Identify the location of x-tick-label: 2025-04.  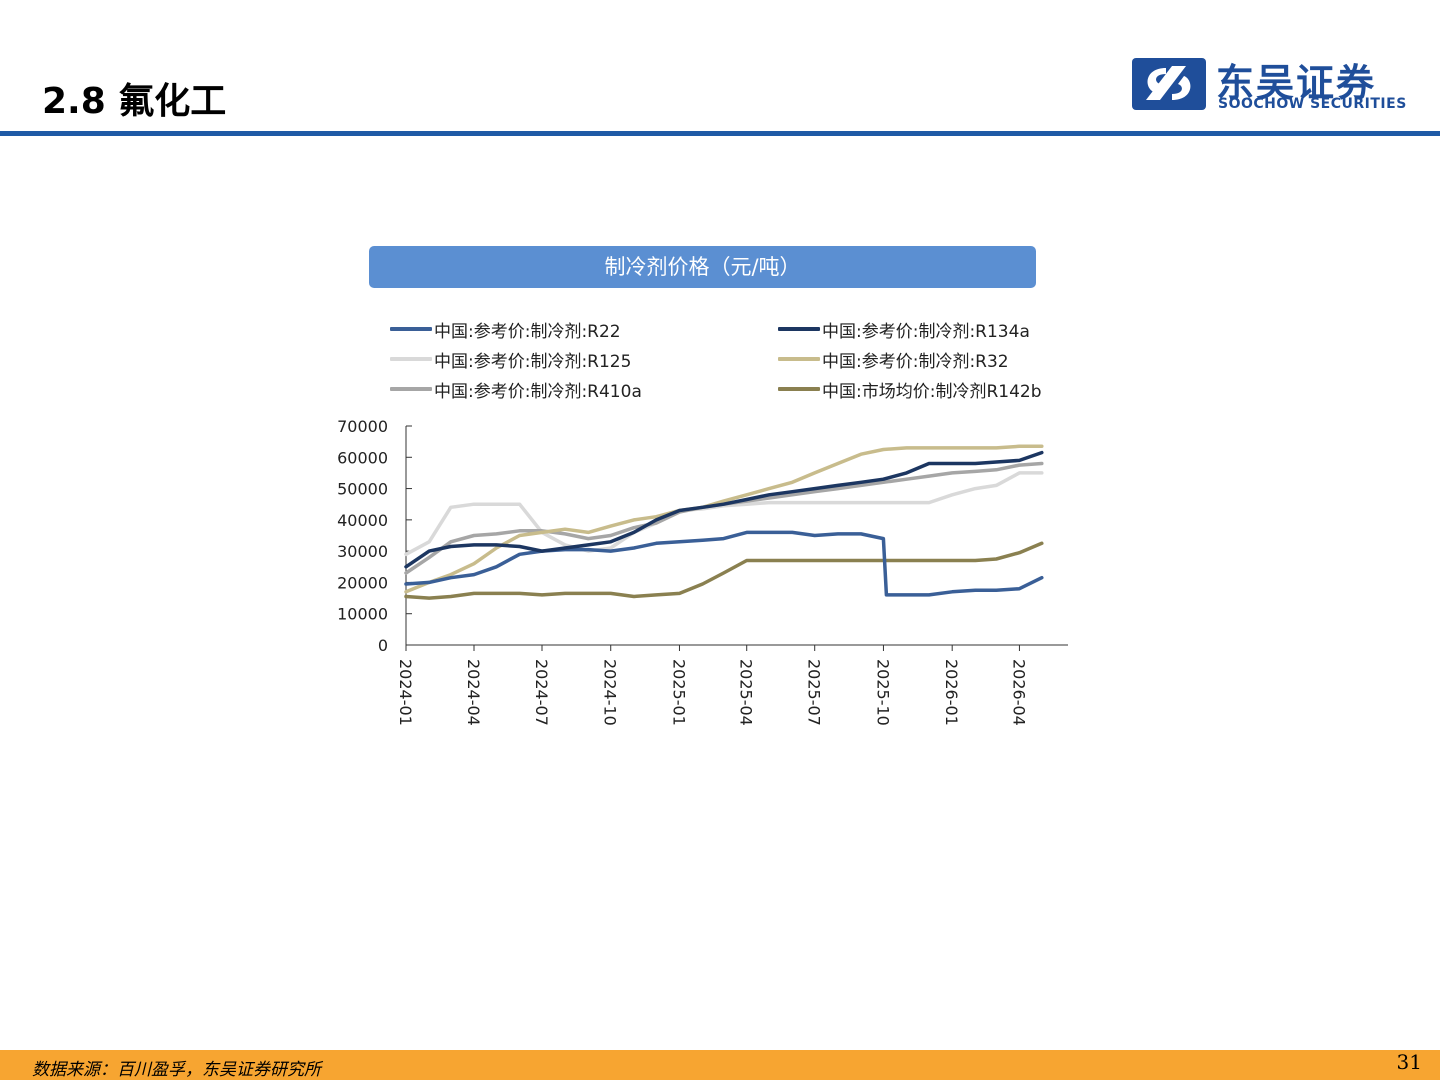
(746, 692).